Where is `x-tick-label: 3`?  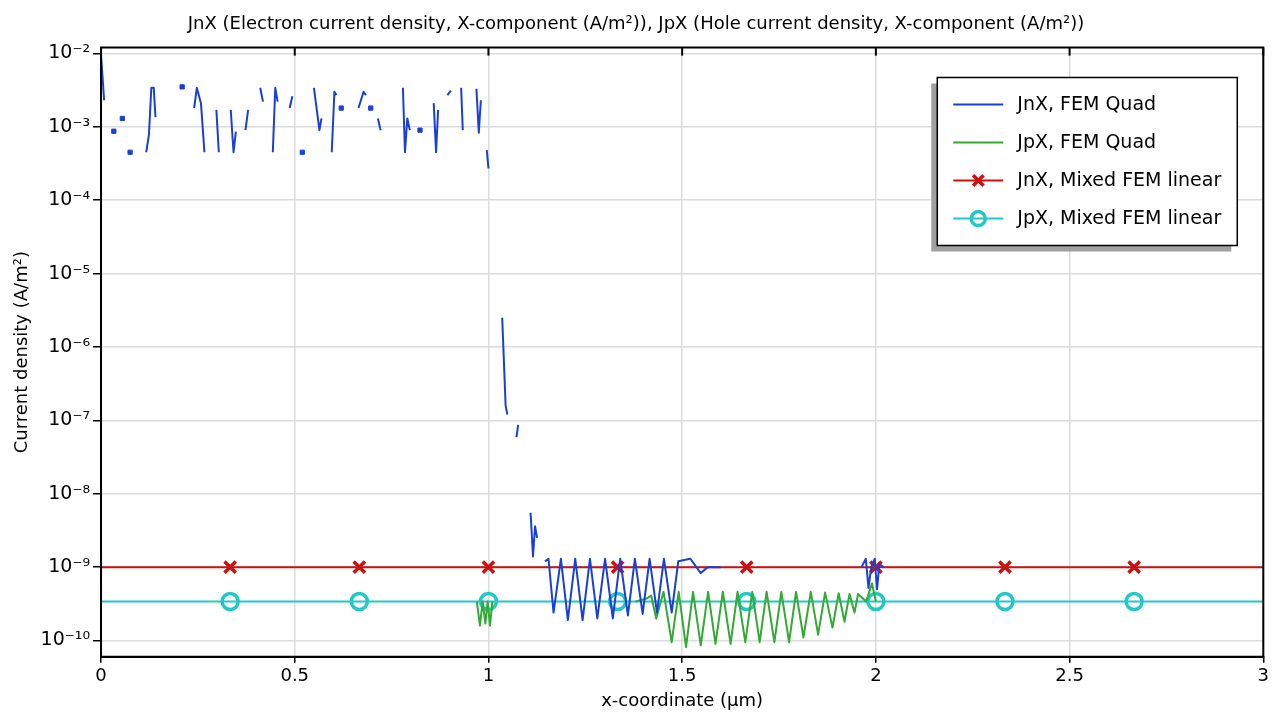
x-tick-label: 3 is located at coordinates (1263, 675).